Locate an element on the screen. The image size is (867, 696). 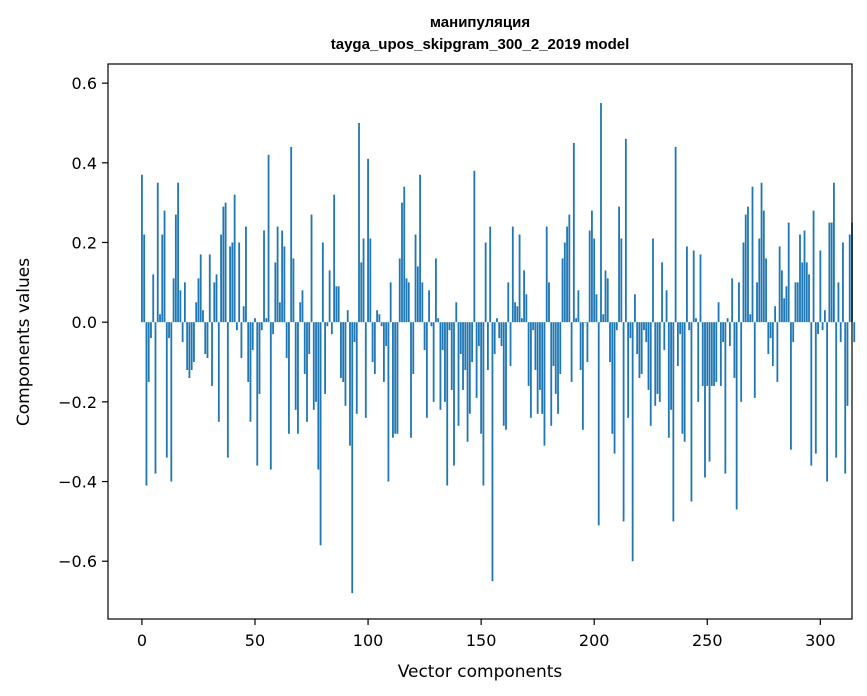
x-tick-label: 250 is located at coordinates (707, 640).